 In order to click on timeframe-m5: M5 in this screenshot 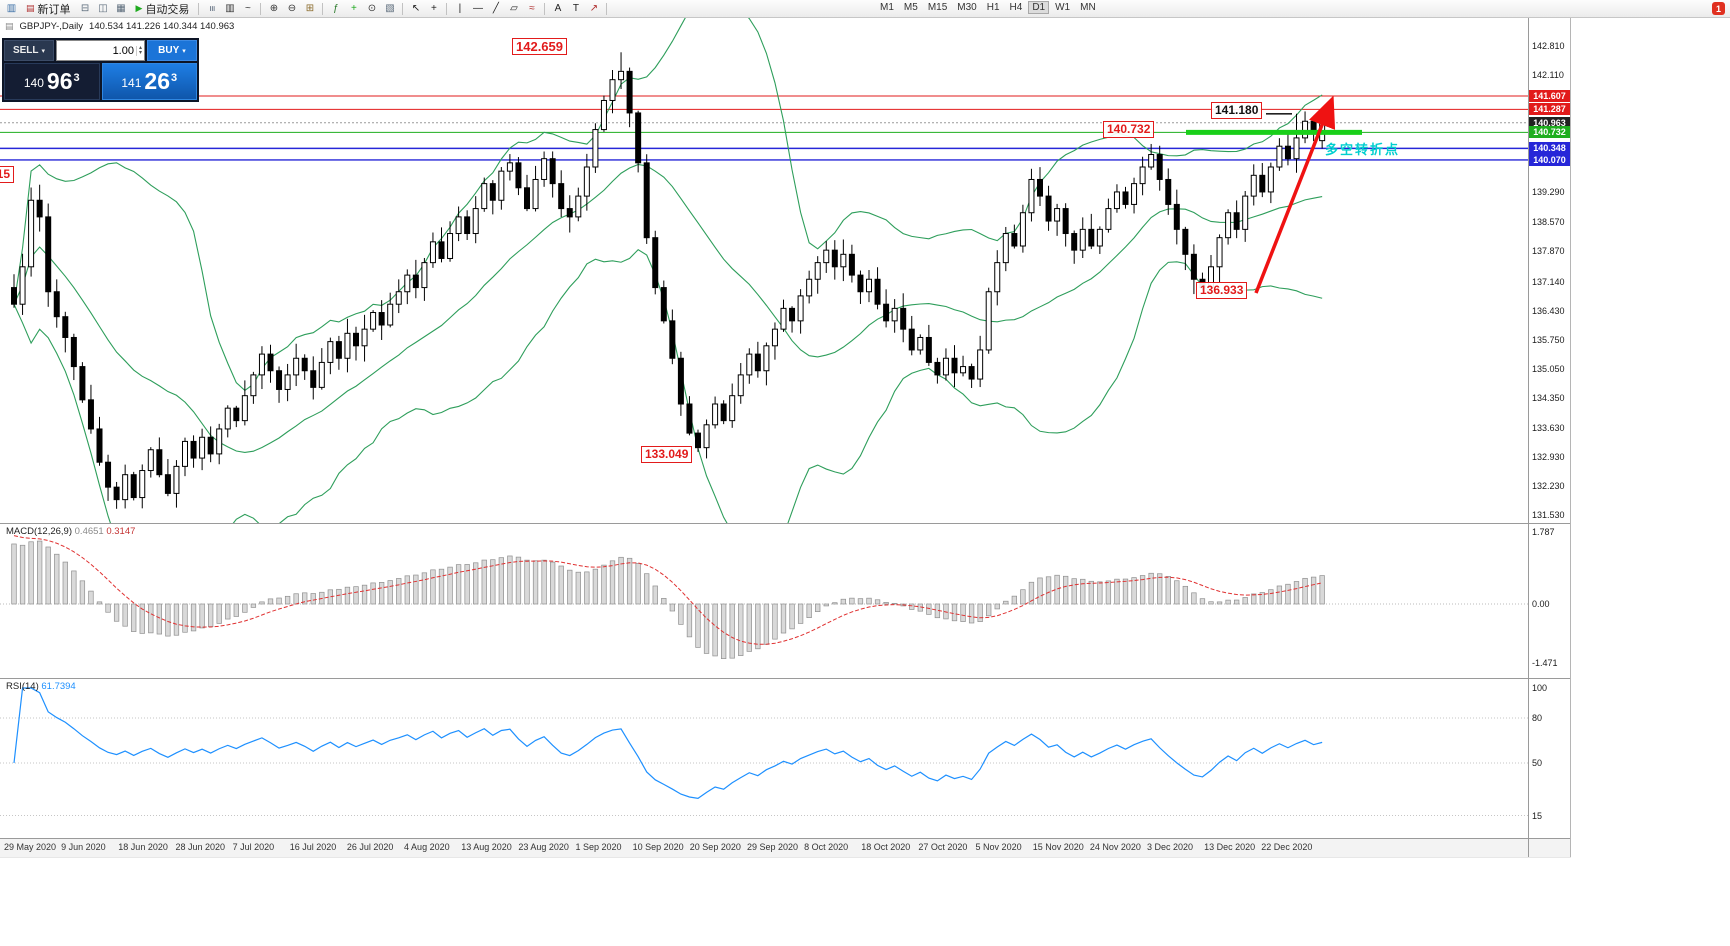, I will do `click(910, 7)`.